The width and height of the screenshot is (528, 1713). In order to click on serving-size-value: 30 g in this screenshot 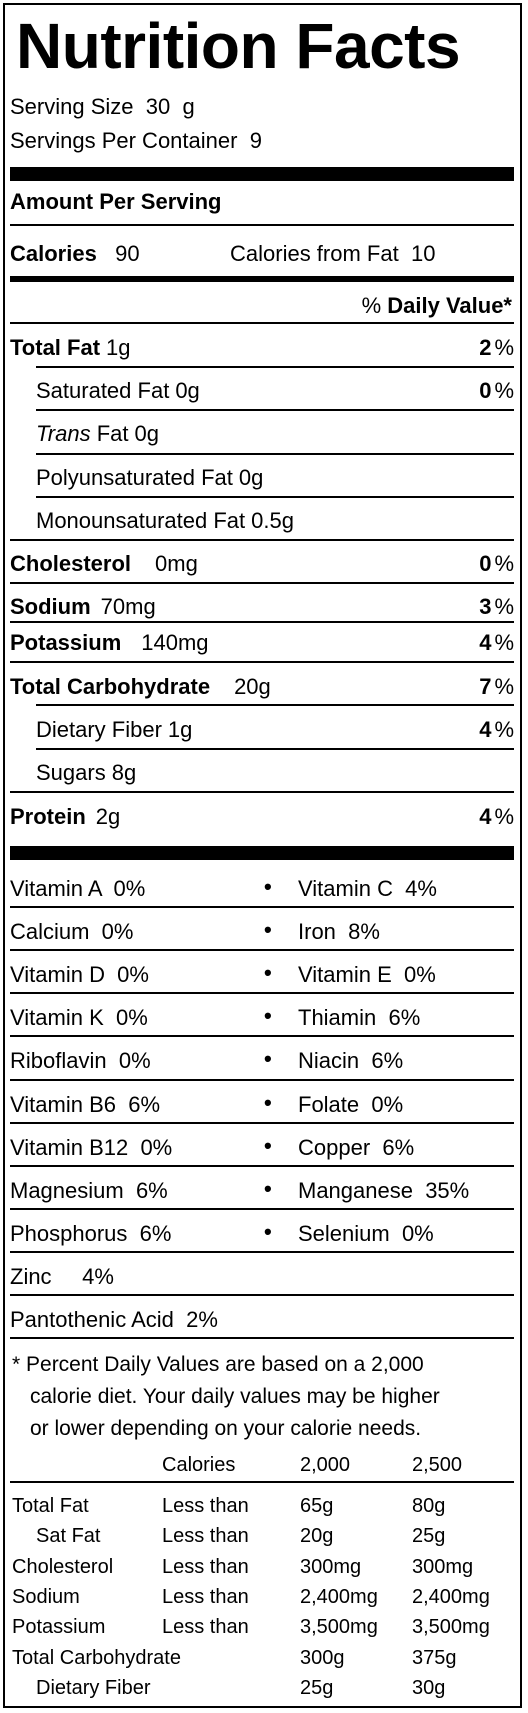, I will do `click(170, 106)`.